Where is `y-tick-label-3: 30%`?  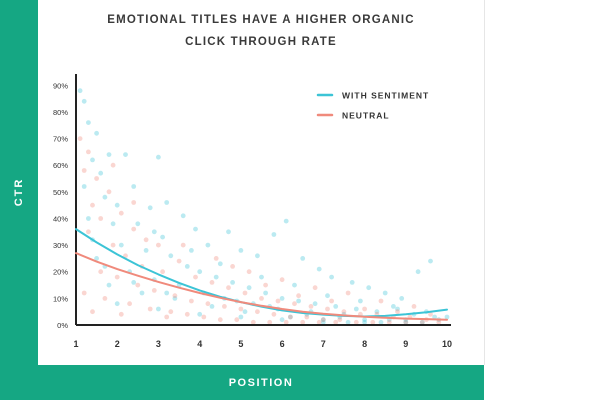 y-tick-label-3: 30% is located at coordinates (60, 245).